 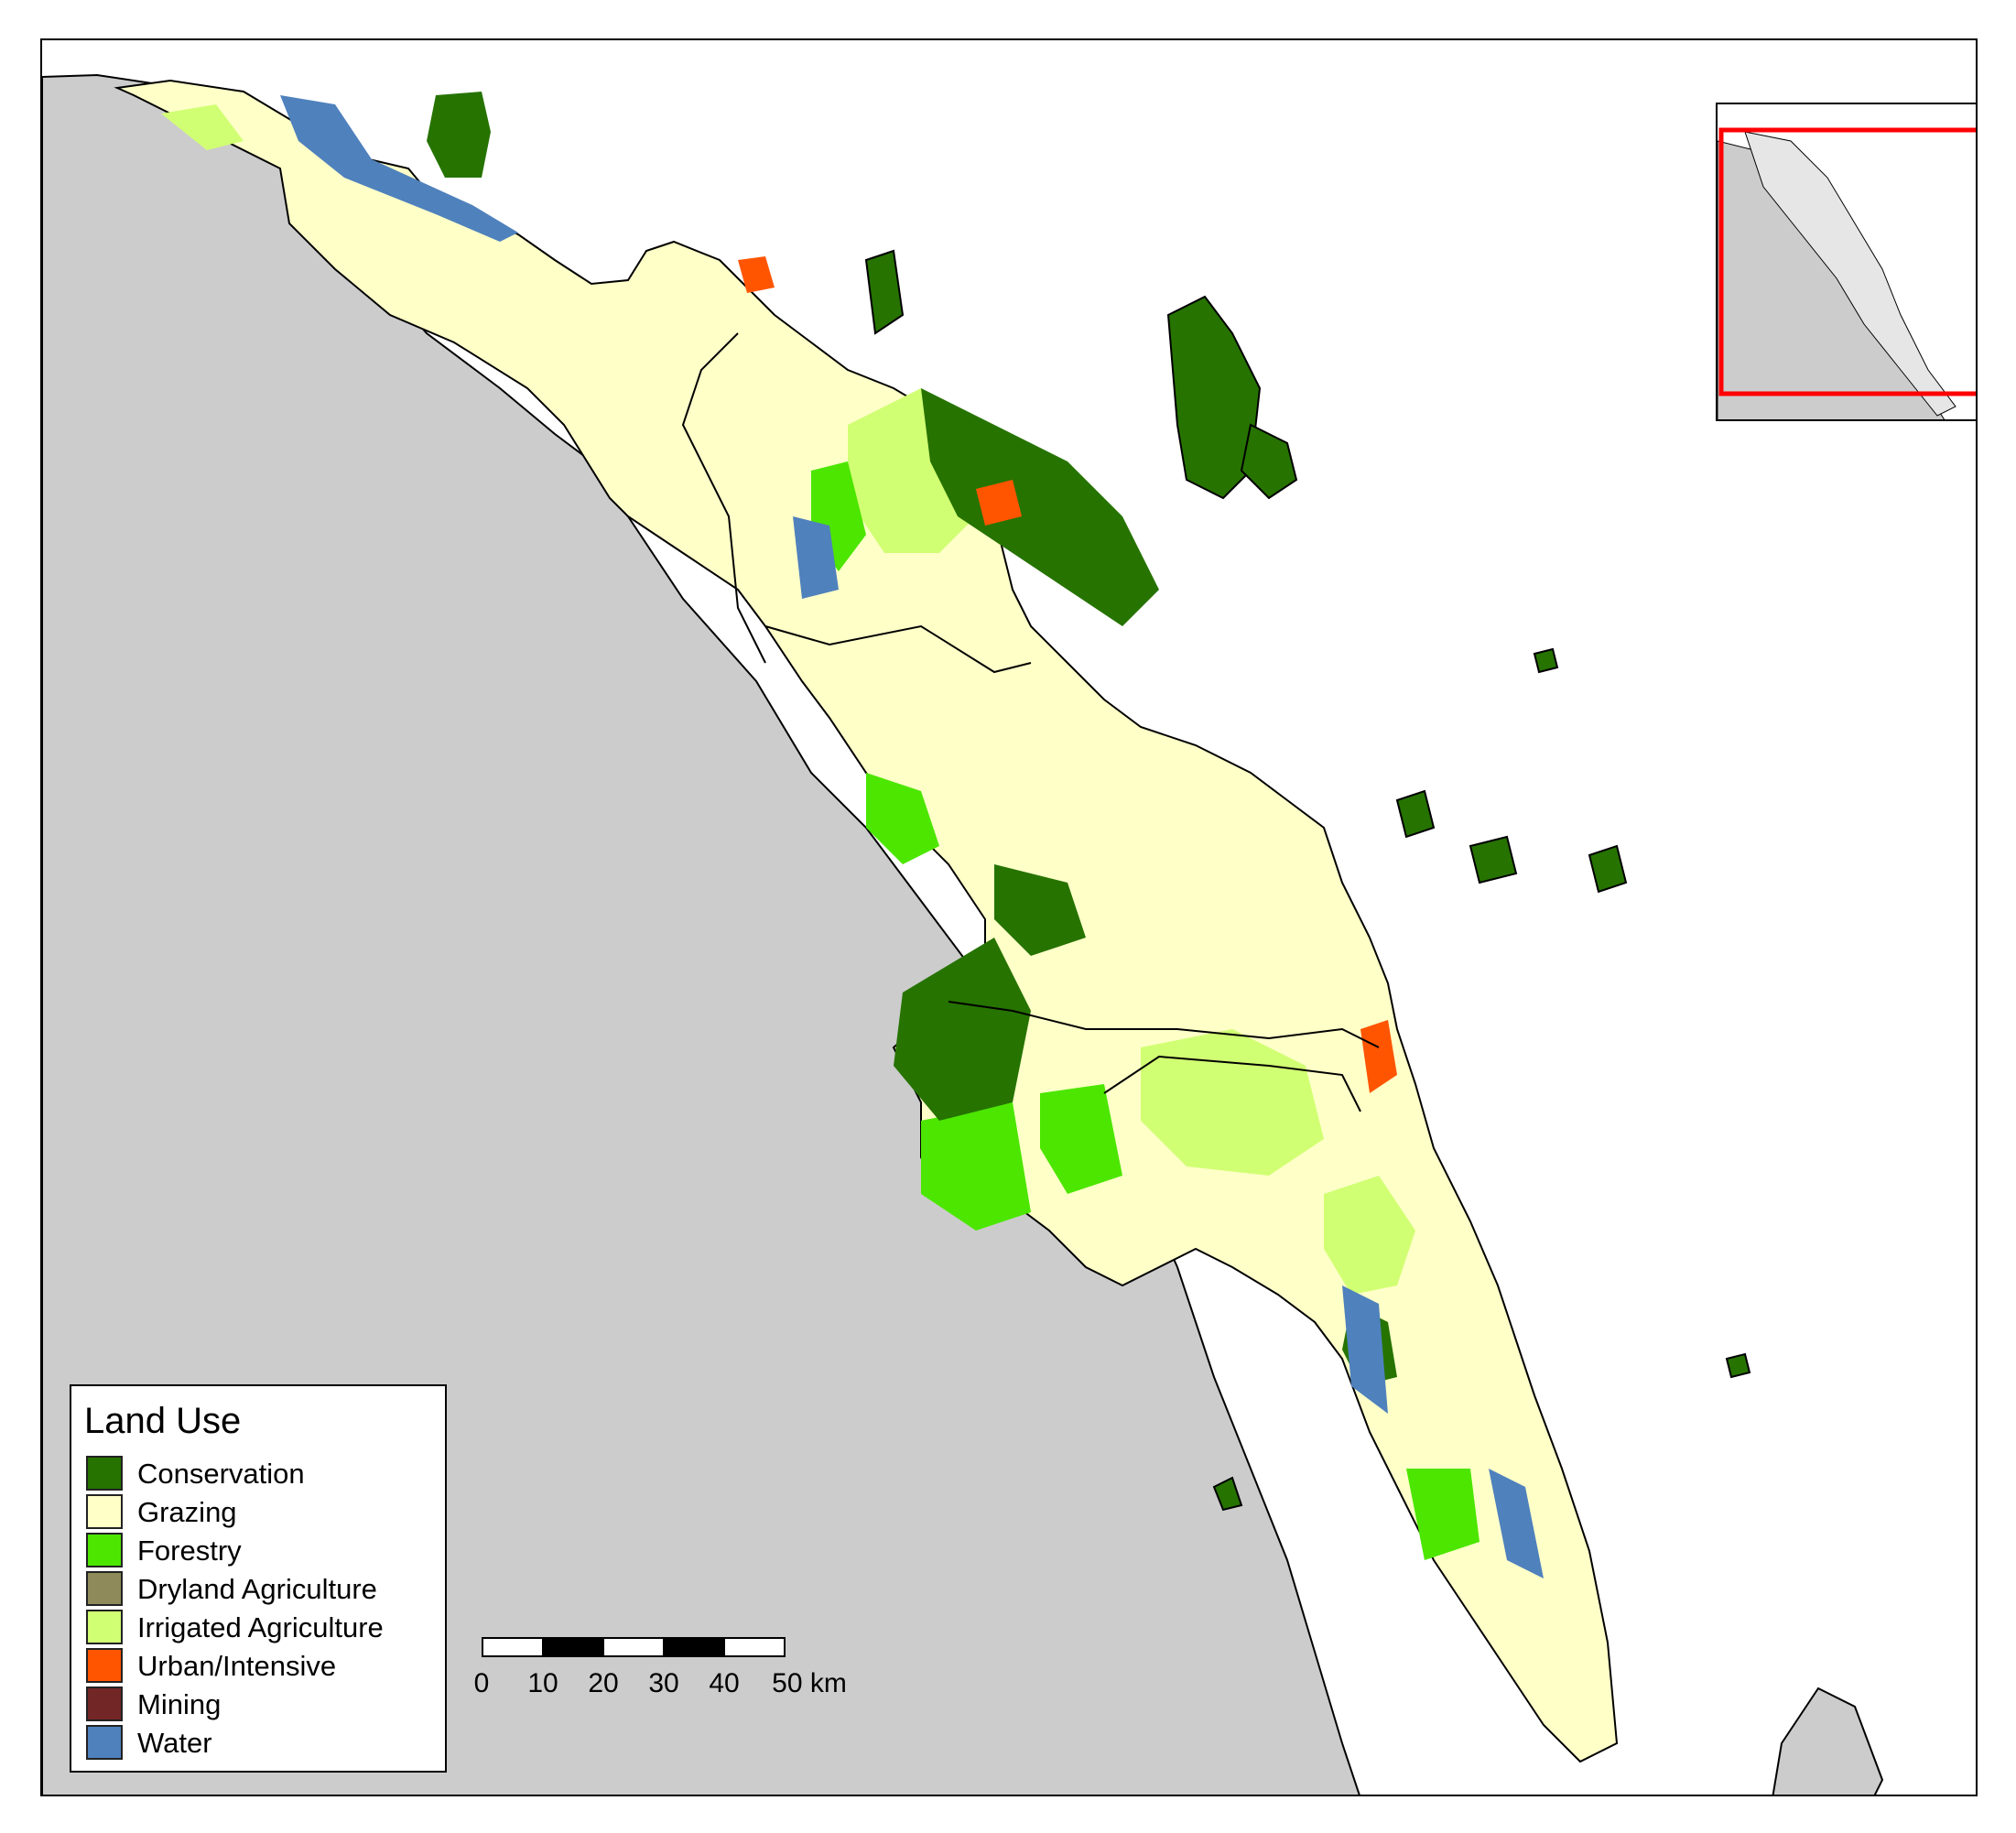 I want to click on legend-label: Forestry, so click(x=189, y=1551).